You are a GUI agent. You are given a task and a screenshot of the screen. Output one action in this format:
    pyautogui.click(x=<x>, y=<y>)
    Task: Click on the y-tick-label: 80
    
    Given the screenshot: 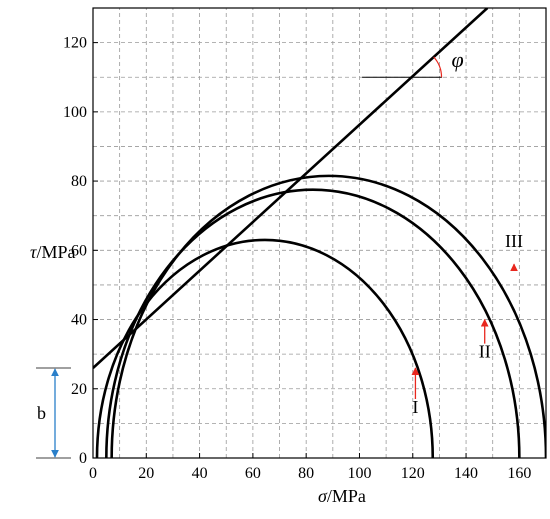 What is the action you would take?
    pyautogui.click(x=79, y=181)
    